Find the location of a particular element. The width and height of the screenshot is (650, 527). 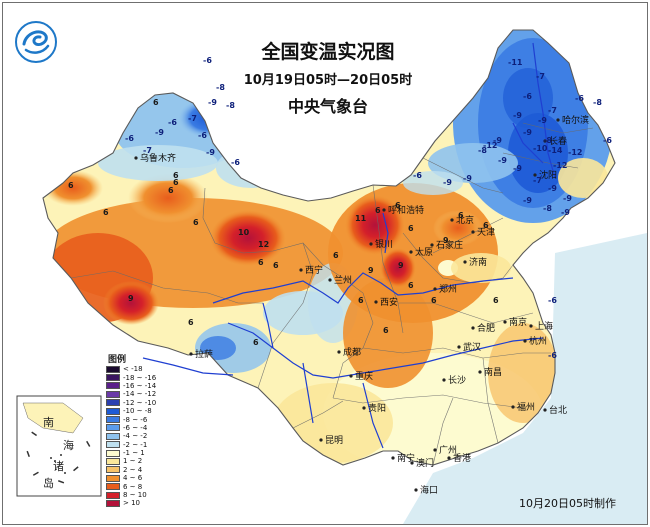

legend-label: -10 ~ -8 is located at coordinates (137, 411).